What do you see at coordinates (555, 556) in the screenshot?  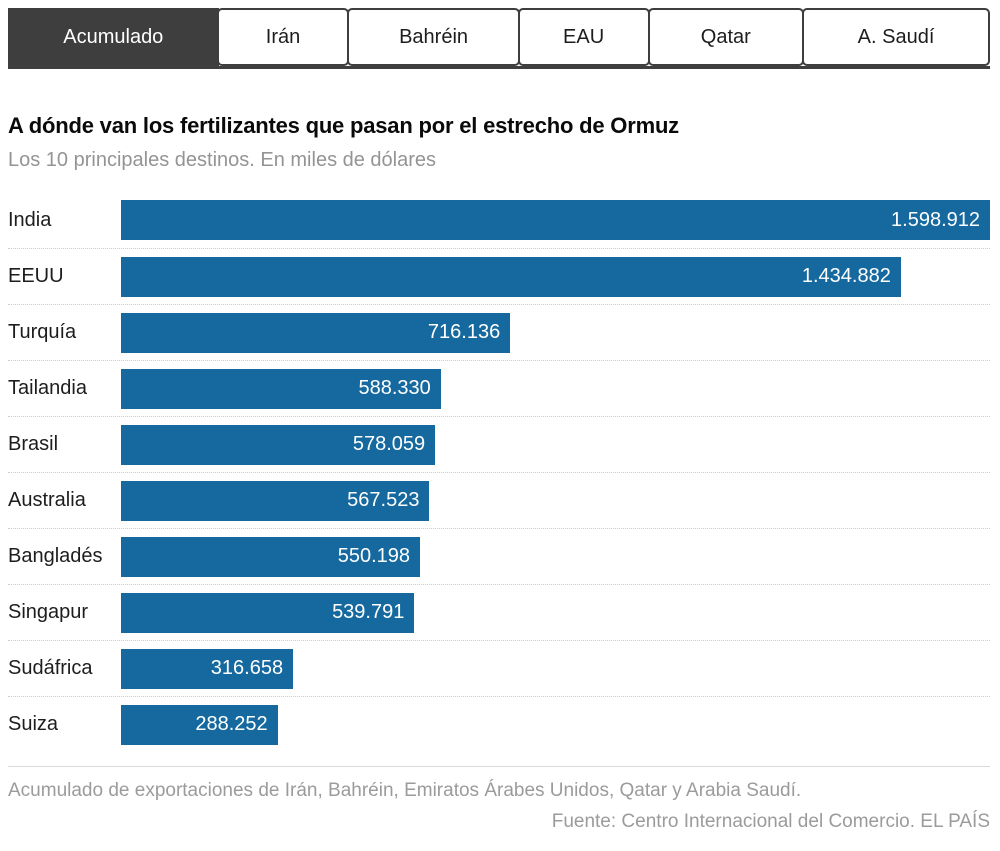 I see `bar-track: 550.198` at bounding box center [555, 556].